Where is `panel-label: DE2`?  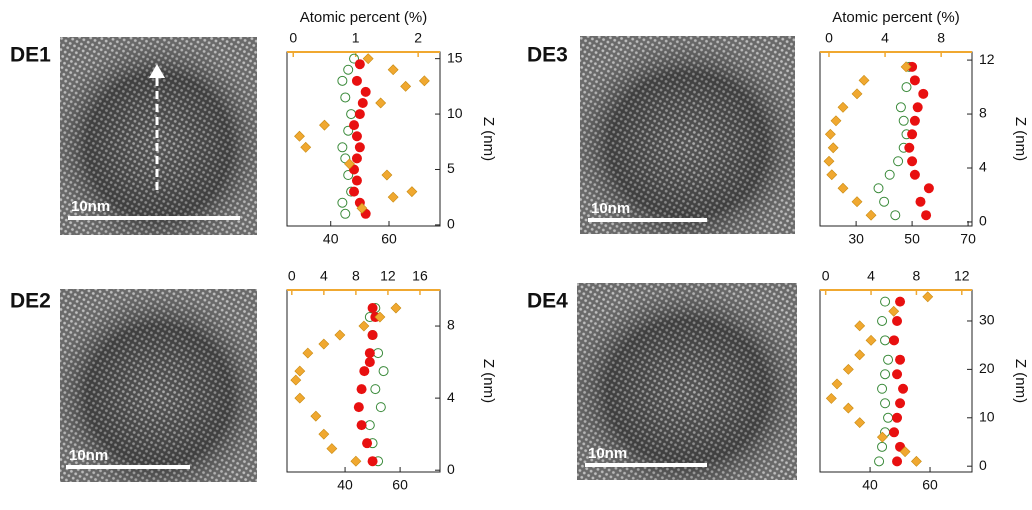 panel-label: DE2 is located at coordinates (30, 301).